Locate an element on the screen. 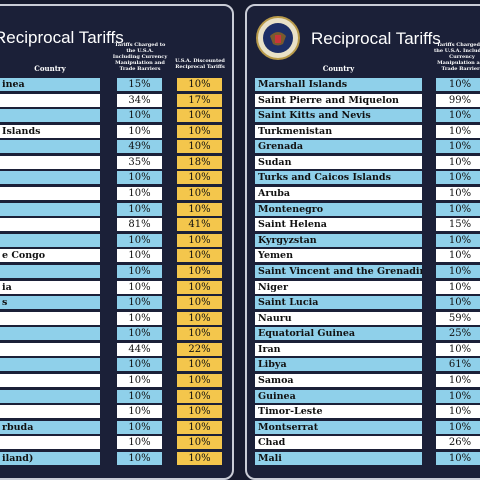  right-title: Reciprocal Tariffs is located at coordinates (376, 38).